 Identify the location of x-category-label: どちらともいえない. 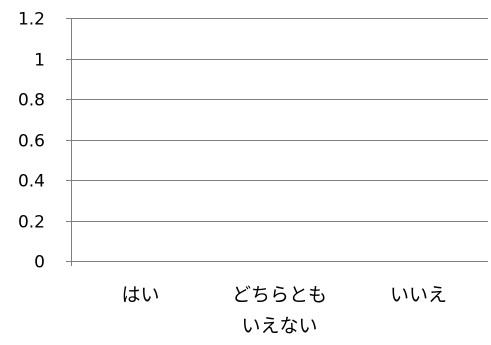
(279, 310).